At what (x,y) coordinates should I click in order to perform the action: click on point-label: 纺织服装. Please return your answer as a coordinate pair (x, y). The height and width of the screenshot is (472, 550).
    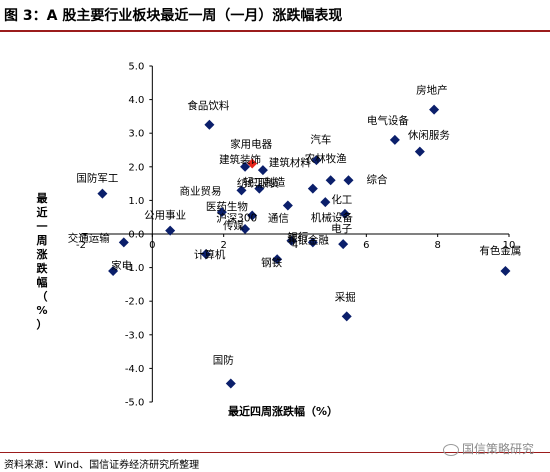
    Looking at the image, I should click on (258, 183).